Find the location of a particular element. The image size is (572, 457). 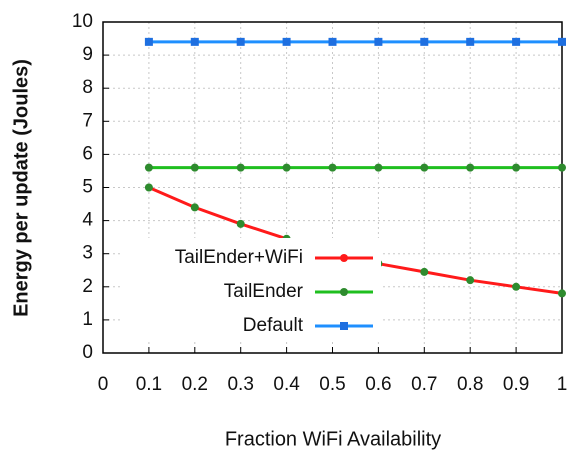

x-tick-label: 1 is located at coordinates (562, 384).